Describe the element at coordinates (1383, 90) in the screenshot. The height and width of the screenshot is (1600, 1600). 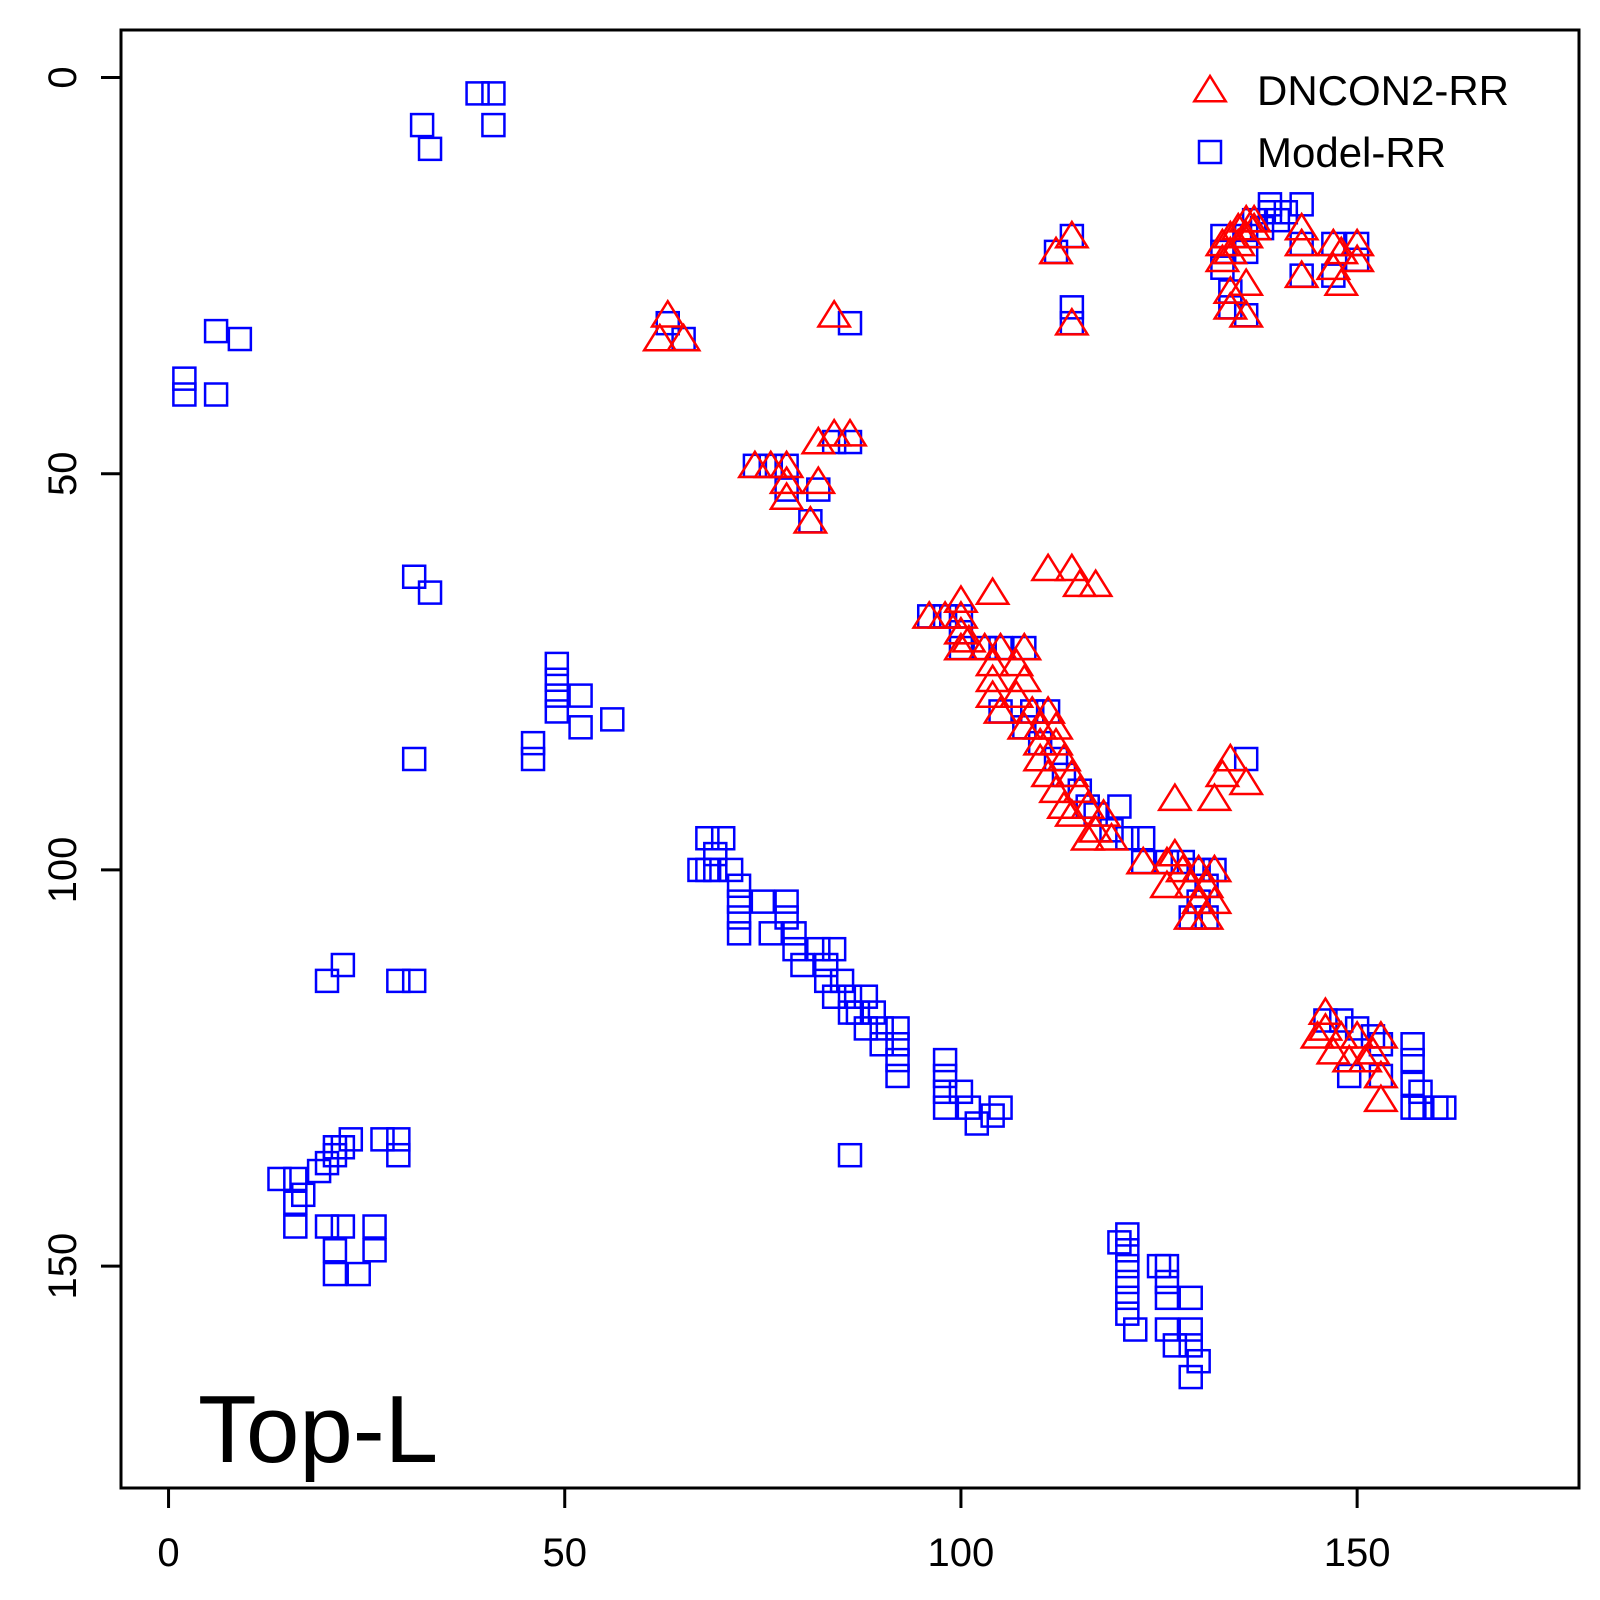
I see `legend-label: DNCON2-RR` at that location.